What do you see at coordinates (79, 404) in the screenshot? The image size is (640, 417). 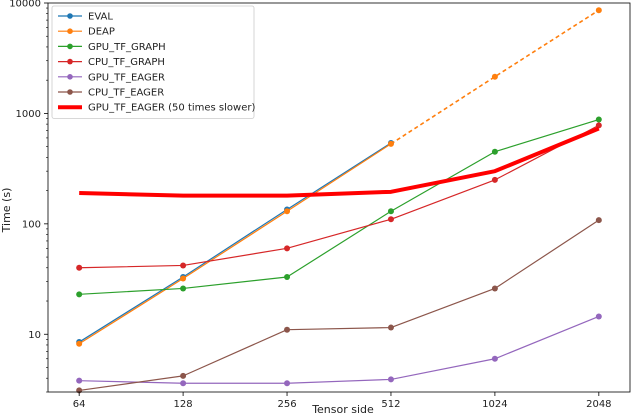 I see `x-tick-label: 64` at bounding box center [79, 404].